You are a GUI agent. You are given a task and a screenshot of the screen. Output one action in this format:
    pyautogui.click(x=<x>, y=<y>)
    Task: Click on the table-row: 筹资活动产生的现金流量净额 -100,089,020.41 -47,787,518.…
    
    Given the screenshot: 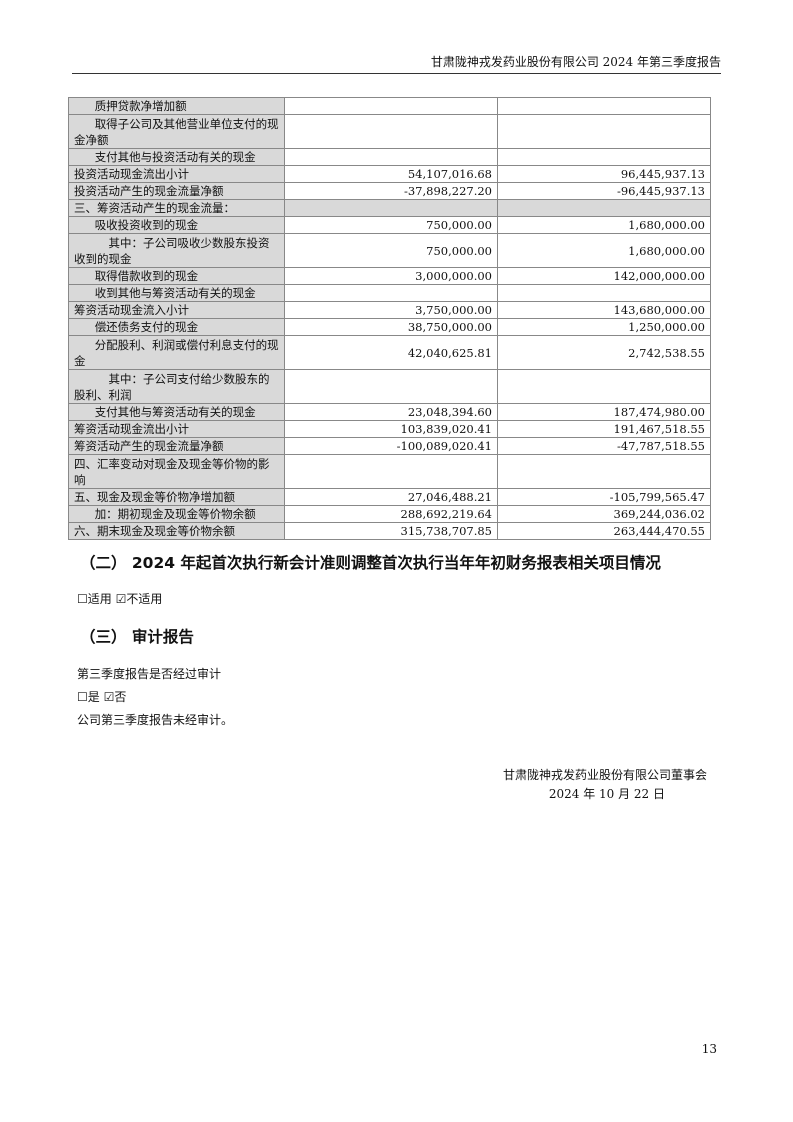 What is the action you would take?
    pyautogui.click(x=389, y=446)
    